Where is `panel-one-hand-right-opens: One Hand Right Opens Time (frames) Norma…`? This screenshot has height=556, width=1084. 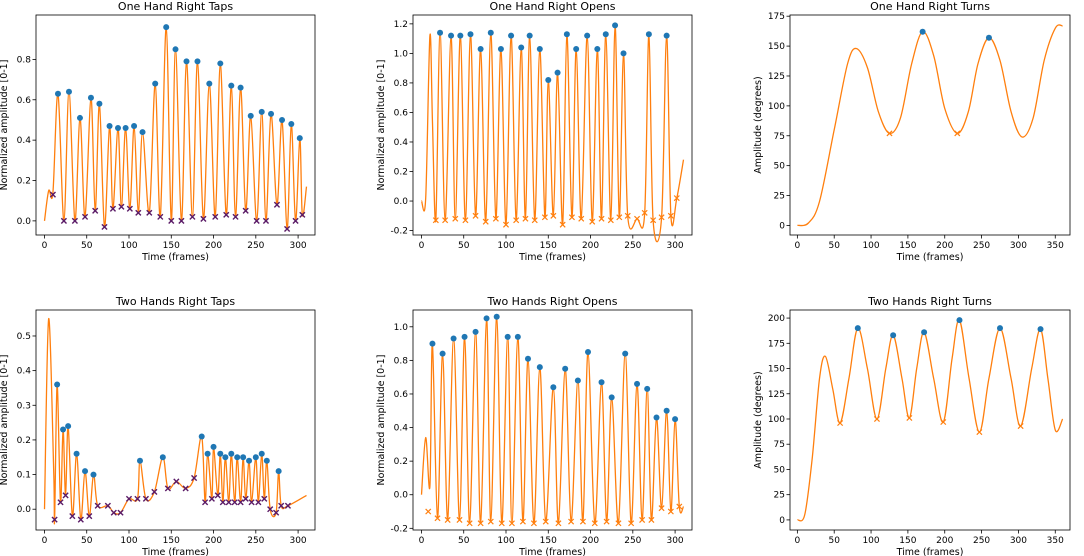 panel-one-hand-right-opens: One Hand Right Opens Time (frames) Norma… is located at coordinates (534, 131).